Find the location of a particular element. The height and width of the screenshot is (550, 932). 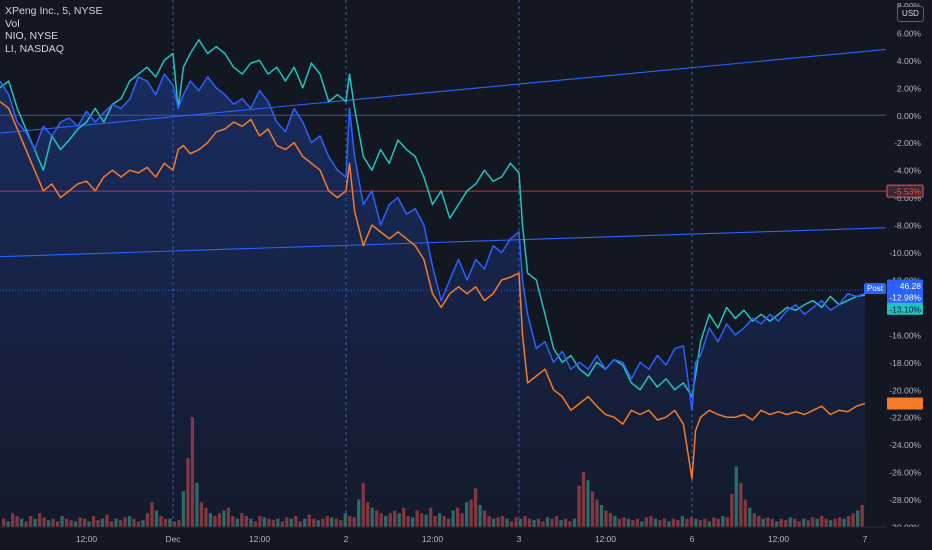

x-tick-label: Dec is located at coordinates (173, 539).